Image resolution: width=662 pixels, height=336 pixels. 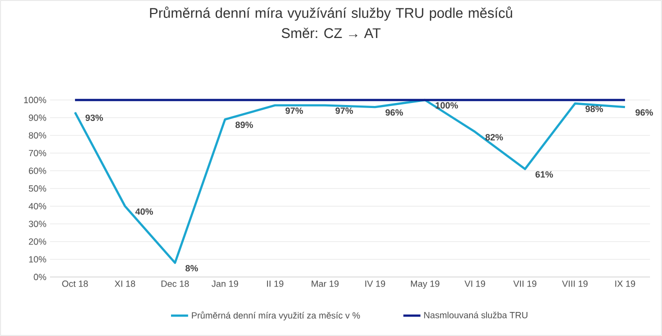 I want to click on y-tick-label: 20%, so click(x=37, y=241).